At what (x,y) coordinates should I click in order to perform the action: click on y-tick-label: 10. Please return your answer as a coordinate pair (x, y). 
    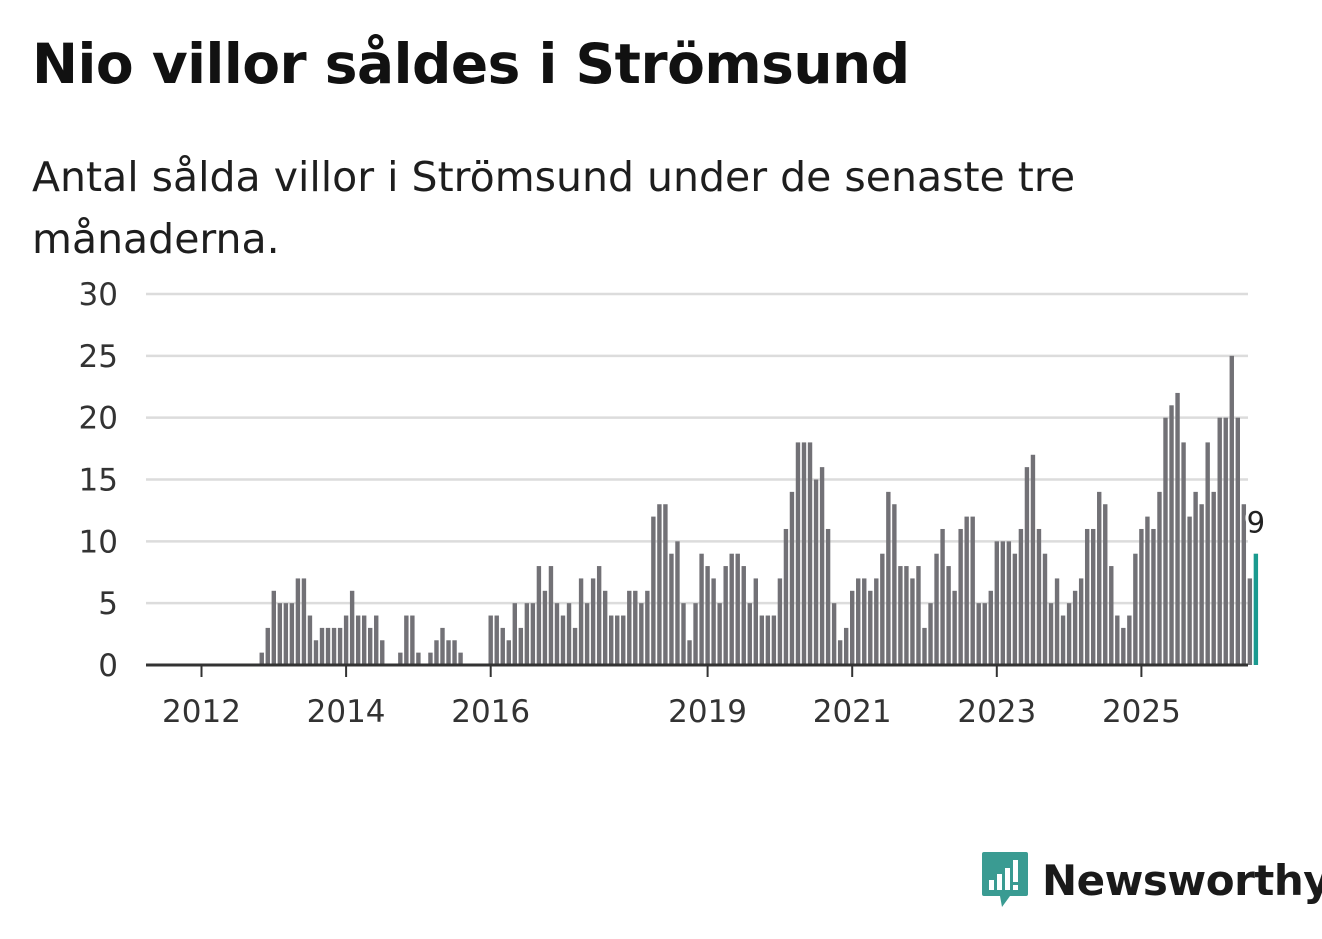
    Looking at the image, I should click on (98, 542).